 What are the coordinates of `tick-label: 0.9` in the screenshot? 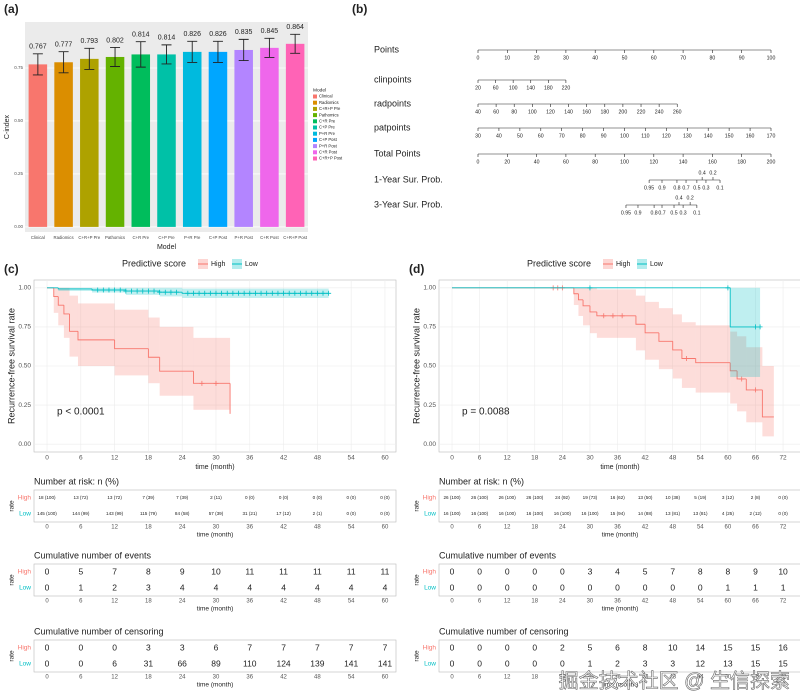 It's located at (661, 188).